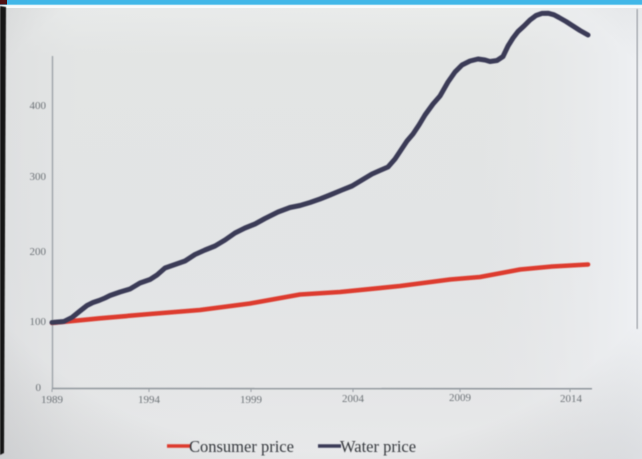  Describe the element at coordinates (38, 106) in the screenshot. I see `svg-text: 400` at that location.